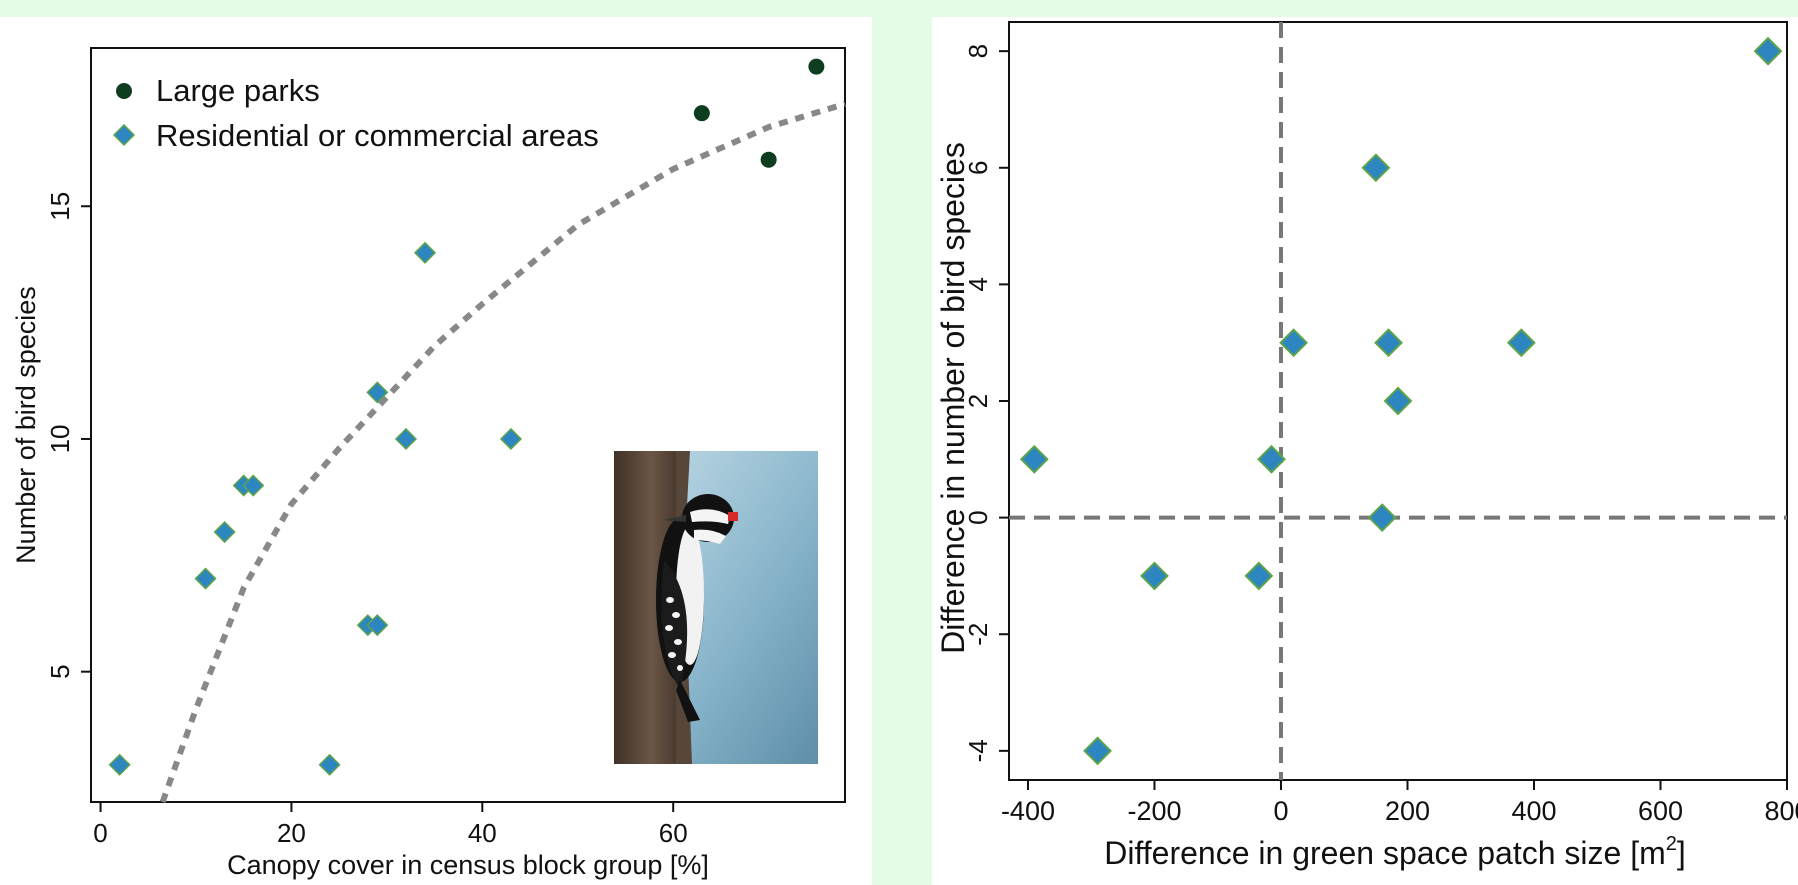 Image resolution: width=1798 pixels, height=885 pixels. I want to click on y-tick-label: 10, so click(60, 439).